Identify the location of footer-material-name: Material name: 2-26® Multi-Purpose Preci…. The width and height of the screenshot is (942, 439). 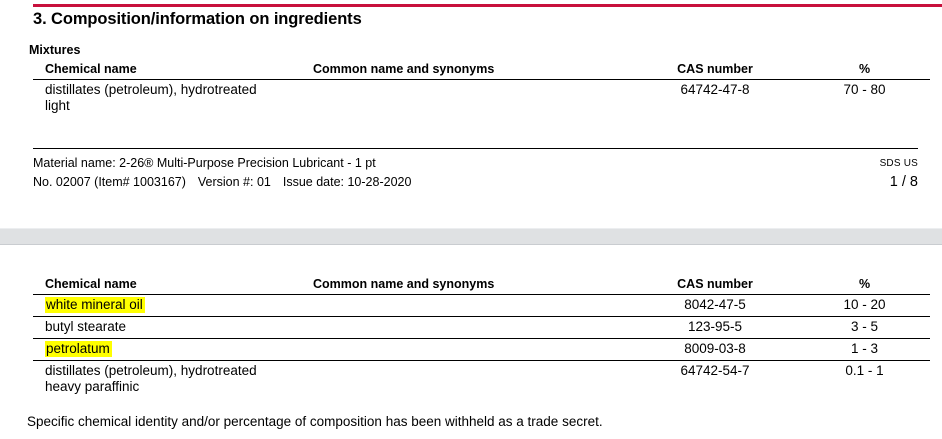
(204, 163).